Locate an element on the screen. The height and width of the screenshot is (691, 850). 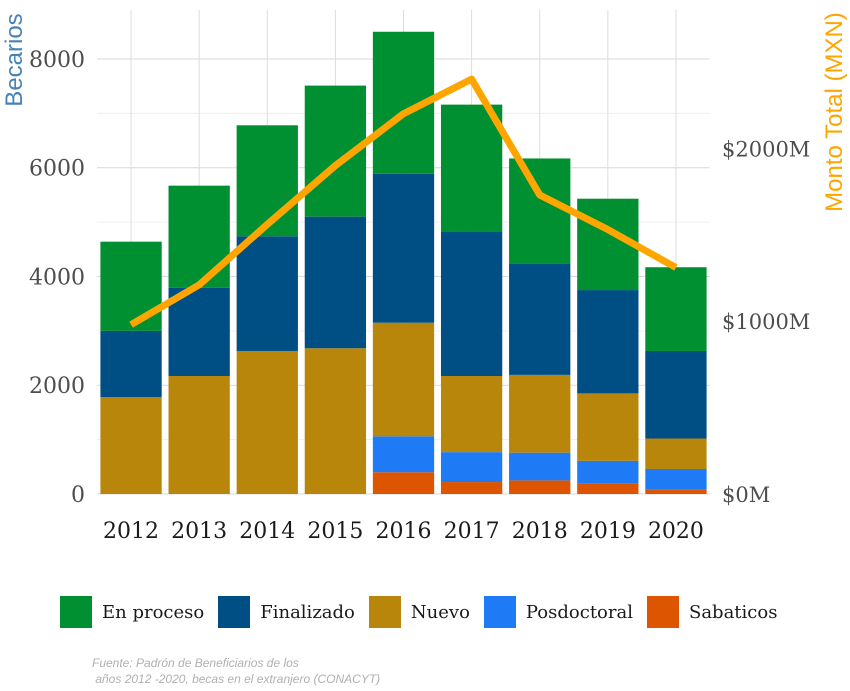
bar-en-proceso-2020 is located at coordinates (676, 309).